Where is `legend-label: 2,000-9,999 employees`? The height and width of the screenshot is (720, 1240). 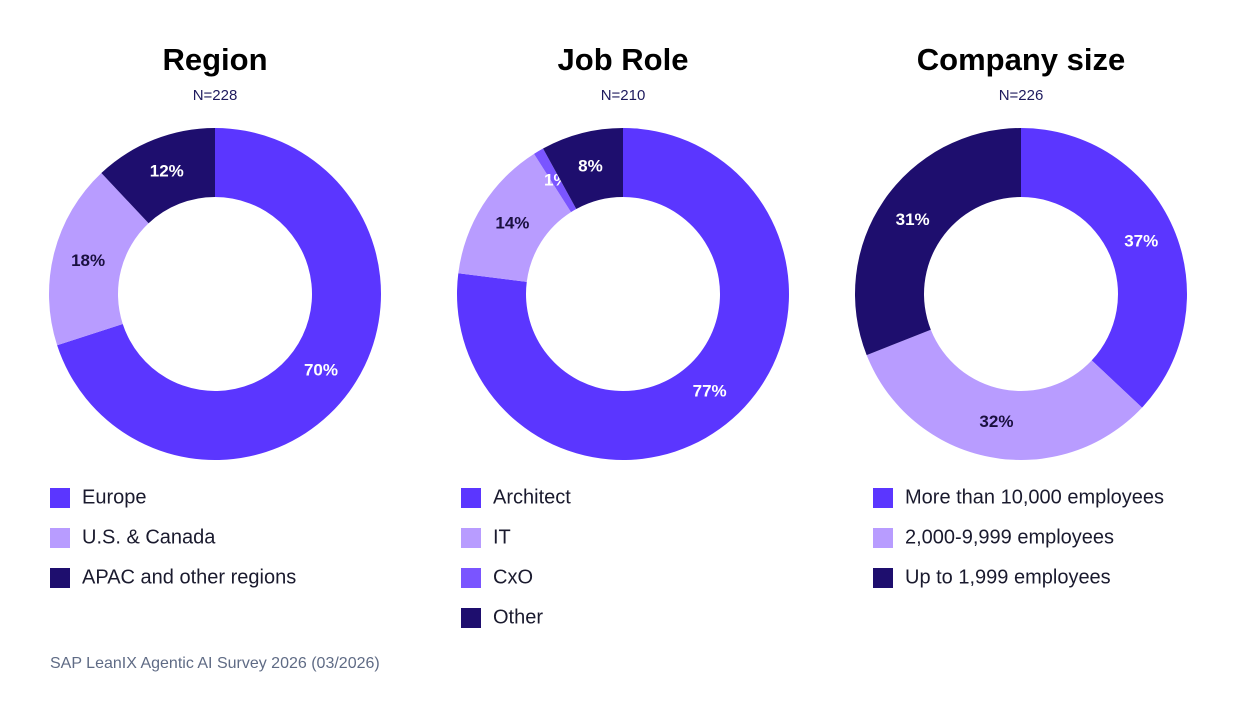
legend-label: 2,000-9,999 employees is located at coordinates (1009, 537).